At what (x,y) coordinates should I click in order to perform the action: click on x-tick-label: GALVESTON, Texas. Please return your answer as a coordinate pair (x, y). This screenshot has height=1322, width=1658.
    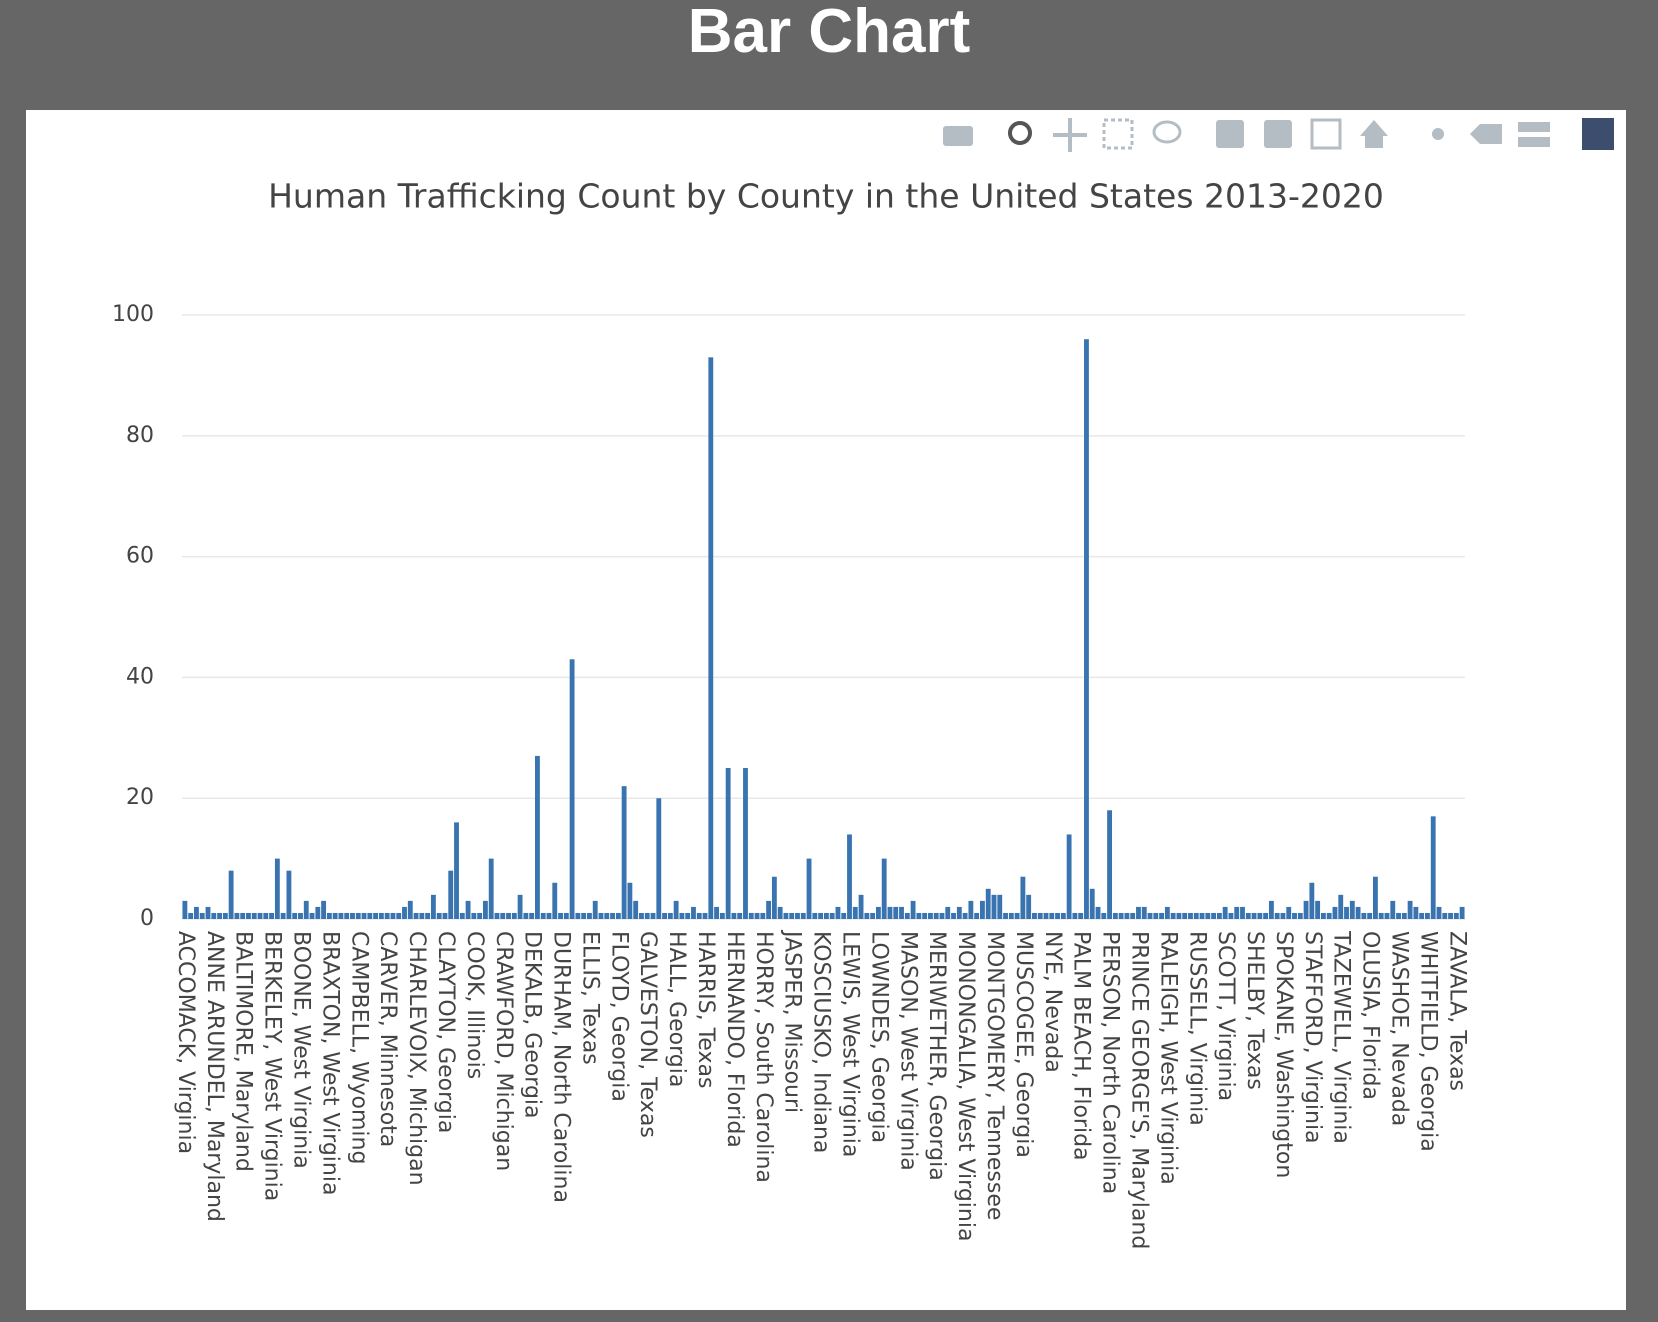
    Looking at the image, I should click on (647, 1034).